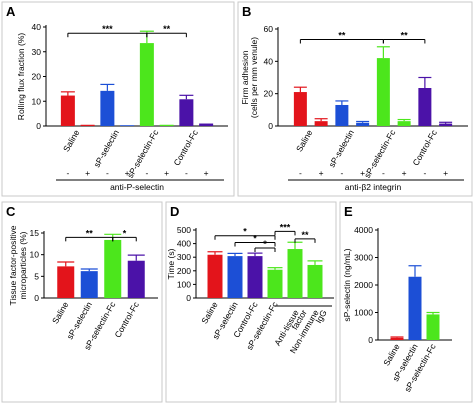 This screenshot has height=405, width=474. What do you see at coordinates (373, 187) in the screenshot?
I see `treatment-label: anti-β2 integrin` at bounding box center [373, 187].